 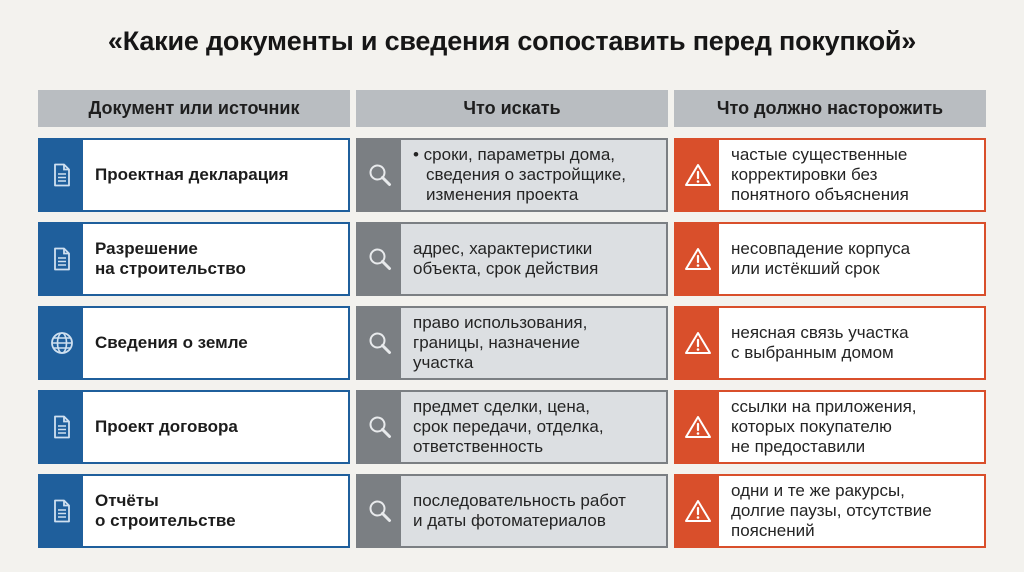 What do you see at coordinates (165, 520) in the screenshot?
I see `text-line: о строительстве` at bounding box center [165, 520].